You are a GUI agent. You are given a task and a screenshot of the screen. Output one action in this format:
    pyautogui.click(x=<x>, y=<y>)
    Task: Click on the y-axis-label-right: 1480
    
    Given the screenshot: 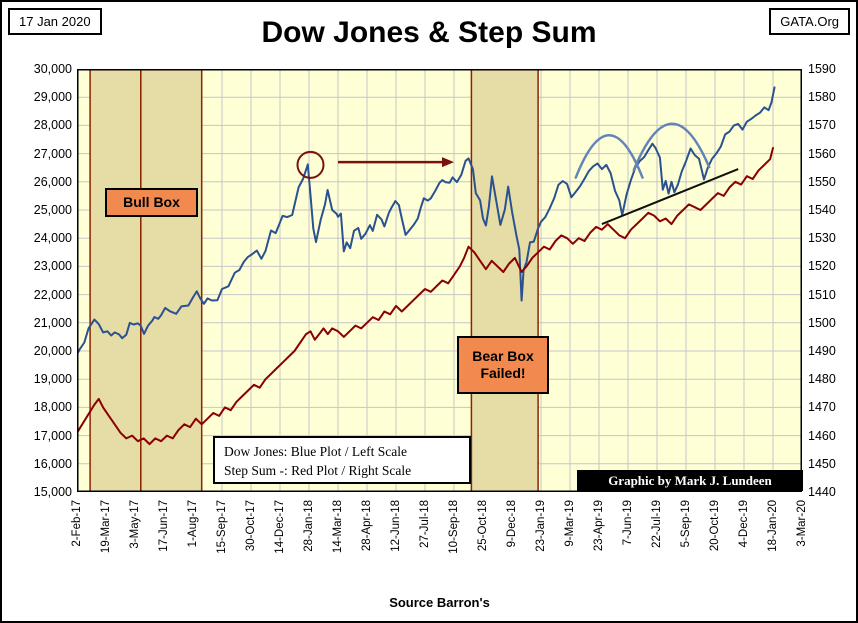 What is the action you would take?
    pyautogui.click(x=822, y=379)
    